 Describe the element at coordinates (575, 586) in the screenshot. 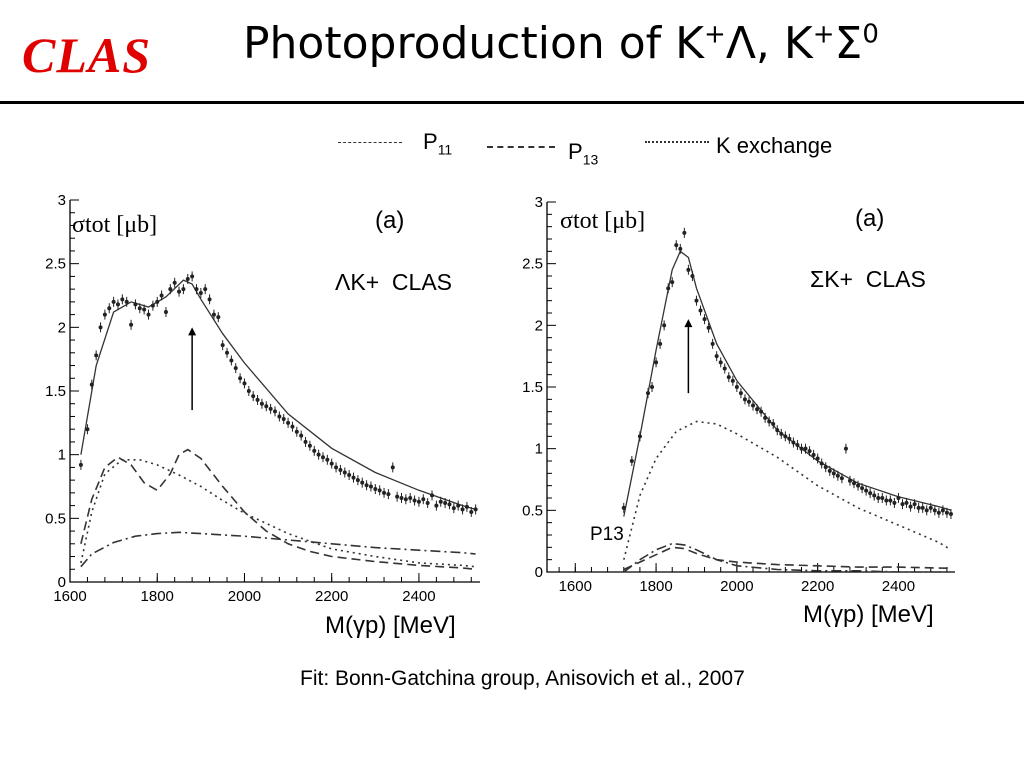

I see `sigma-xtick-label: 1600` at that location.